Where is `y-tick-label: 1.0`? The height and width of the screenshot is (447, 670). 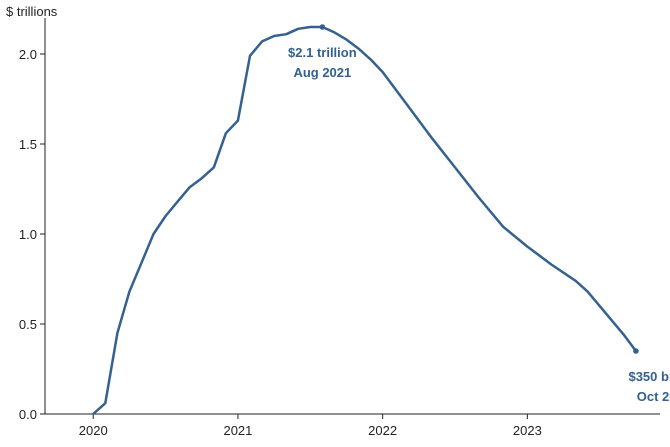
y-tick-label: 1.0 is located at coordinates (28, 234).